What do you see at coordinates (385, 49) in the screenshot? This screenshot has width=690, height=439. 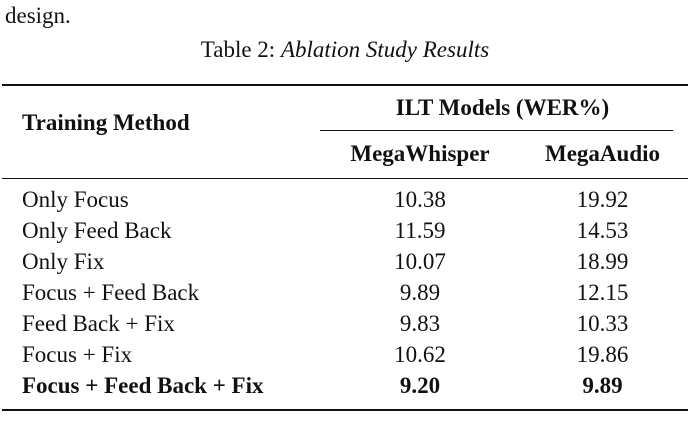 I see `table-caption-title: Ablation Study Results` at bounding box center [385, 49].